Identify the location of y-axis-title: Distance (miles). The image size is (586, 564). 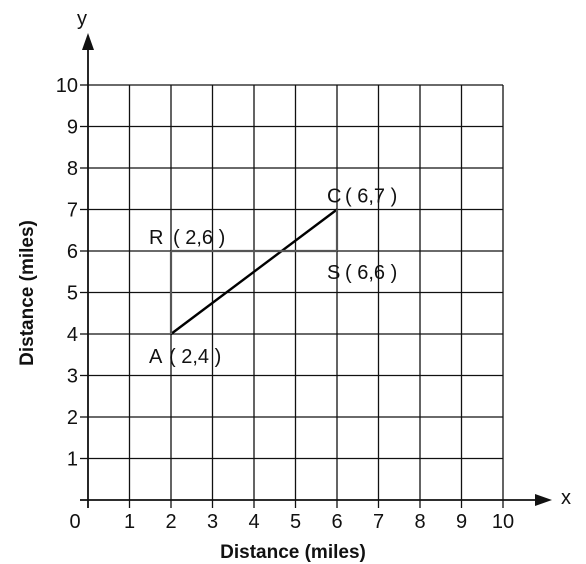
(27, 293).